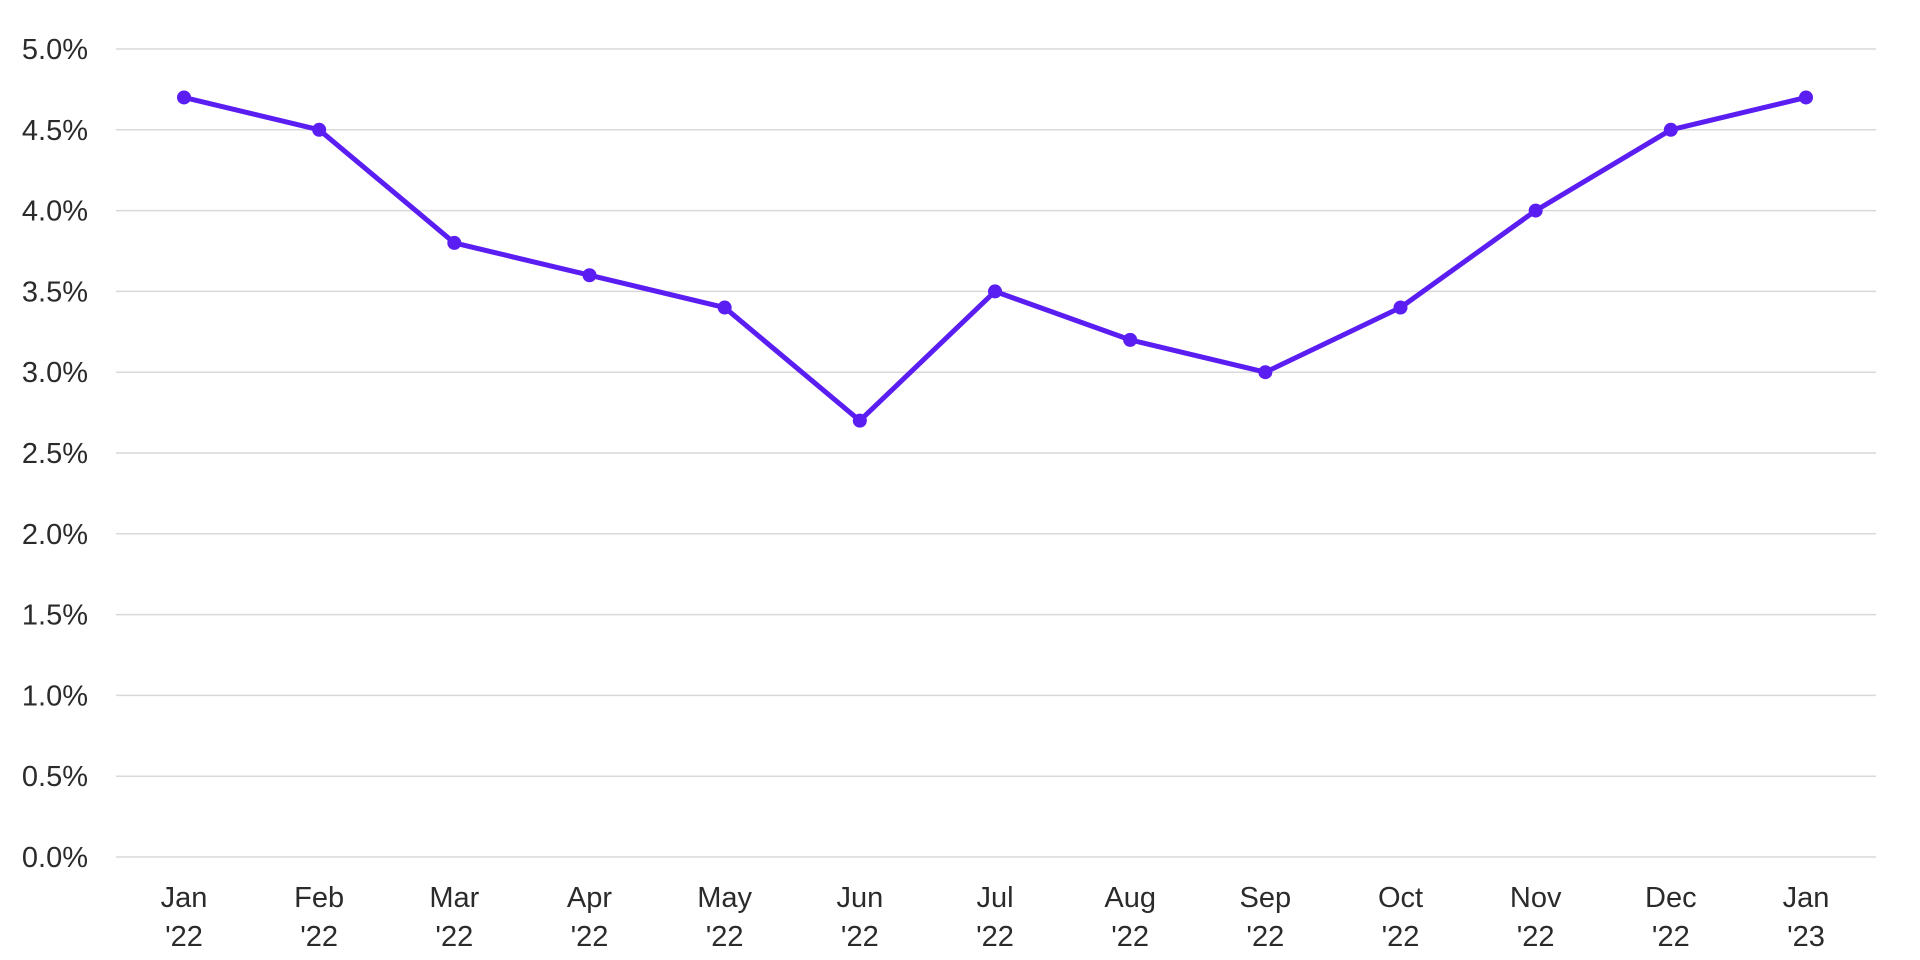 Image resolution: width=1920 pixels, height=960 pixels. What do you see at coordinates (1400, 898) in the screenshot?
I see `x-tick-label-month: Oct` at bounding box center [1400, 898].